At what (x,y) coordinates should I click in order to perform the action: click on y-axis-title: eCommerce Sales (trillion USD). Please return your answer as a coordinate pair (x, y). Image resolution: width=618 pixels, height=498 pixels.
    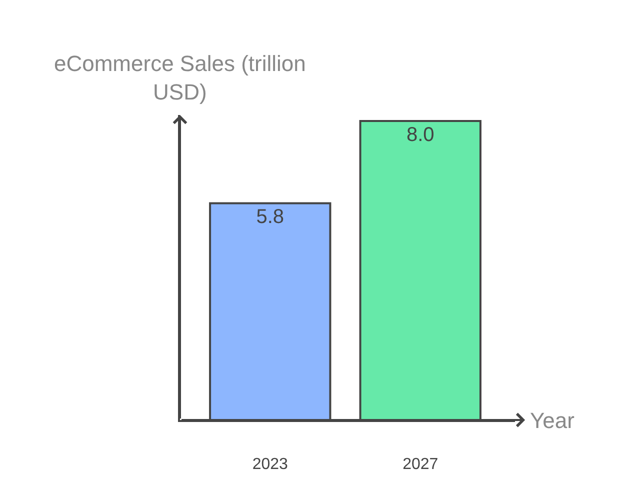
    Looking at the image, I should click on (180, 78).